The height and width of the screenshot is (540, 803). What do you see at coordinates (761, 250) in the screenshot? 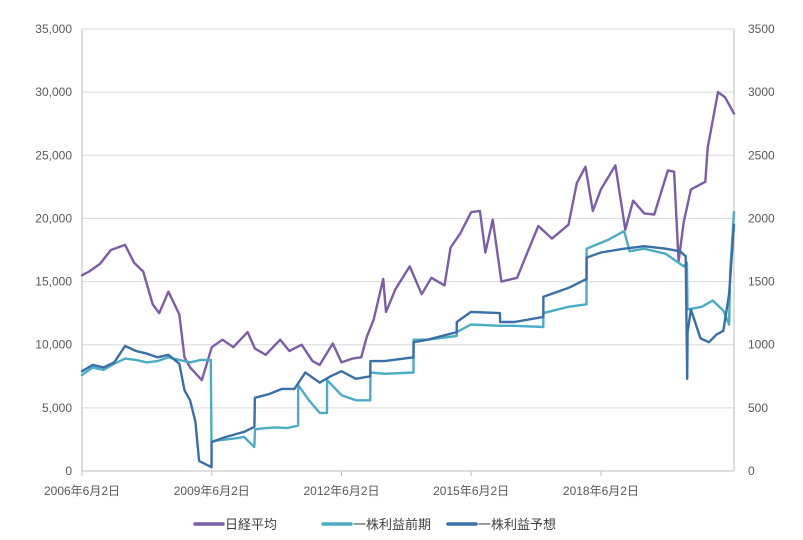
I see `y-axis-right: 0 500 1000 1500 2000 2500 3000 3500` at bounding box center [761, 250].